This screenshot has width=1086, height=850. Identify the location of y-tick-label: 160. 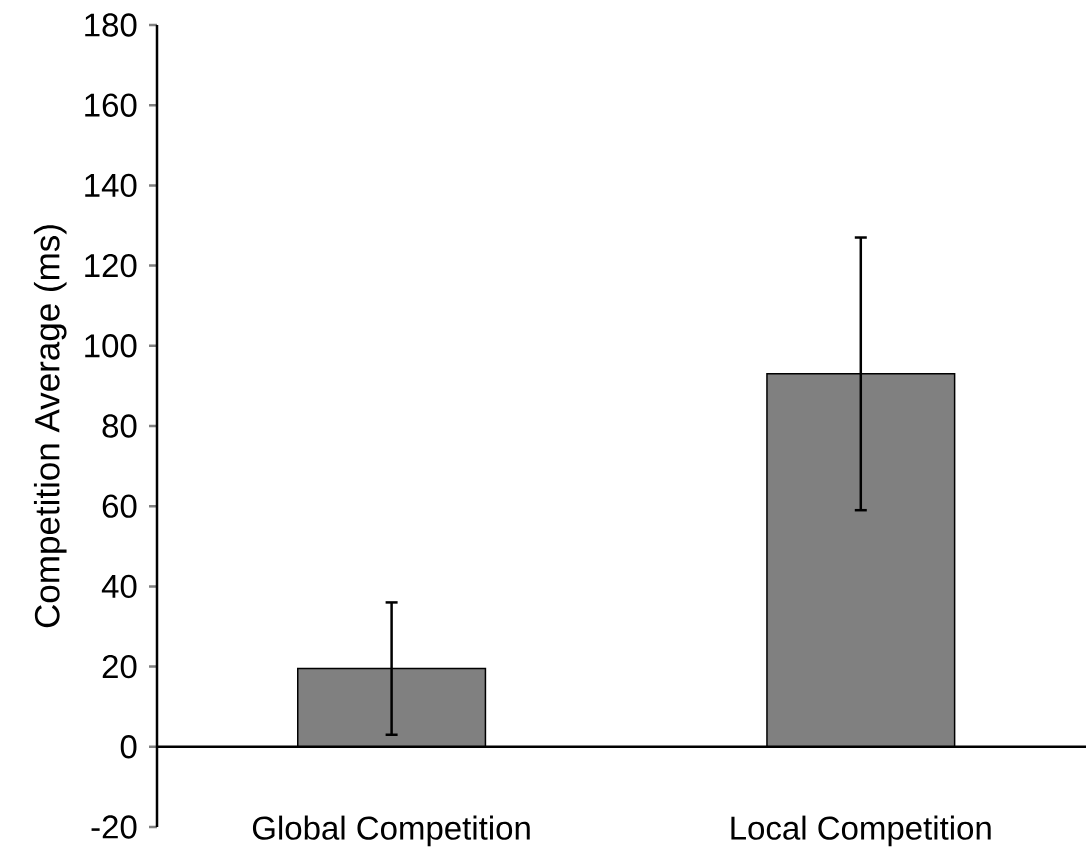
(111, 105).